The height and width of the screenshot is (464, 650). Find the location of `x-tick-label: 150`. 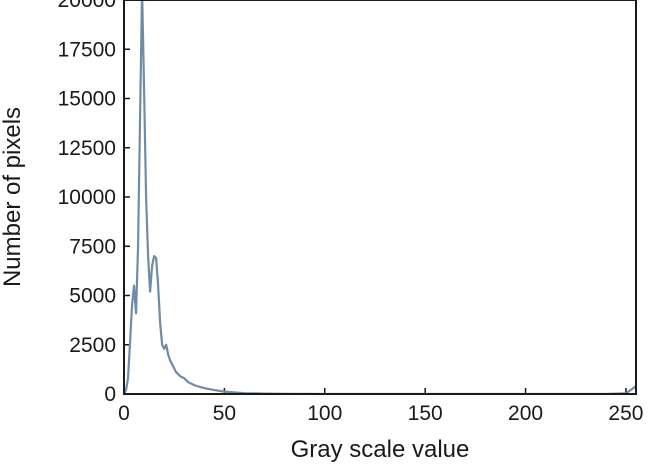

x-tick-label: 150 is located at coordinates (425, 413).